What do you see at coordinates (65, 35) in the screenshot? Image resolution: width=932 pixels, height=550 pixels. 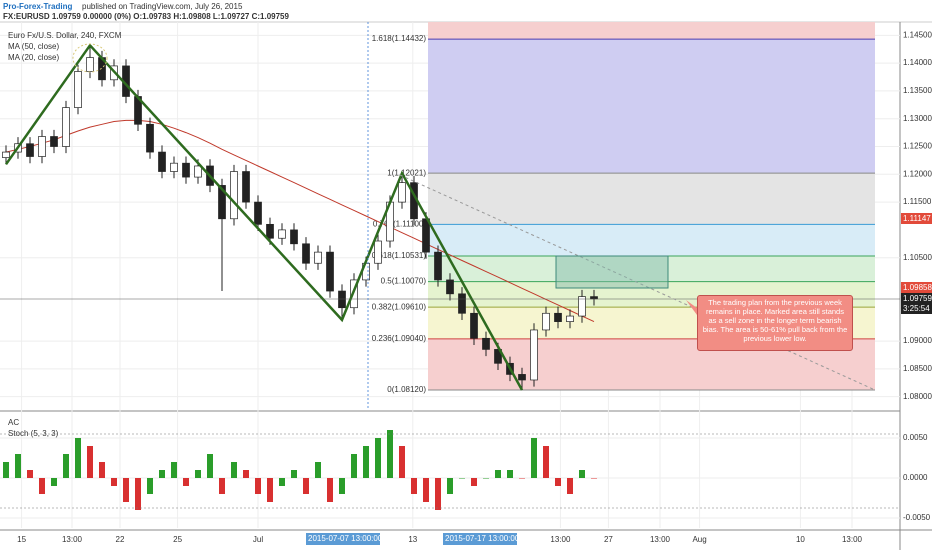 I see `symbol-title: Euro Fx/U.S. Dollar, 240, FXCM` at bounding box center [65, 35].